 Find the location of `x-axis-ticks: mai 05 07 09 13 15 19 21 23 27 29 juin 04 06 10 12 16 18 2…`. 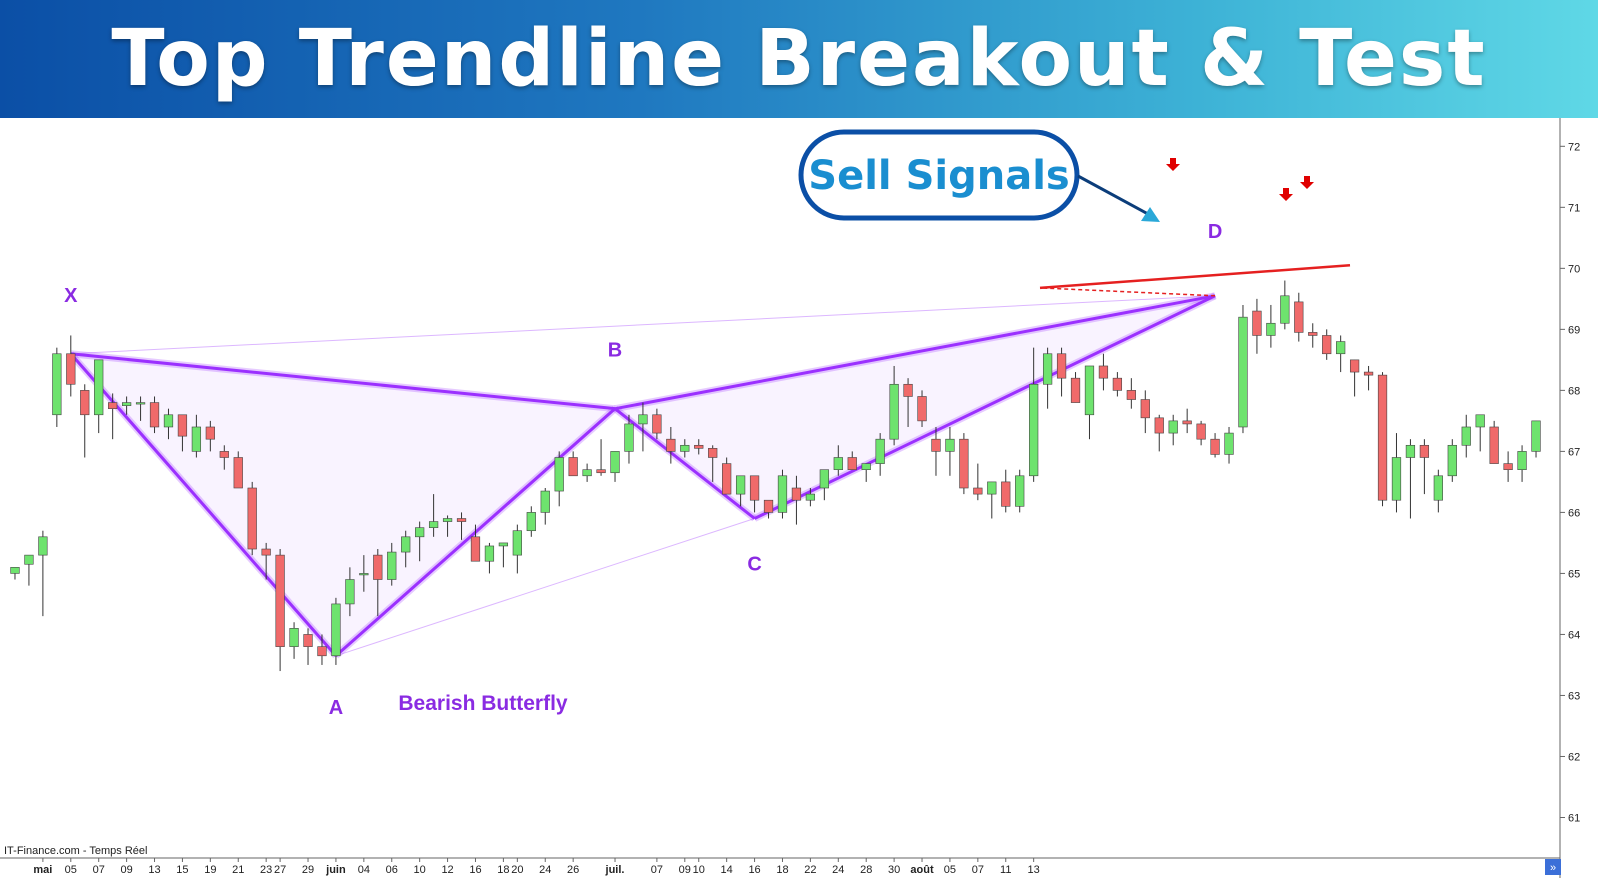

x-axis-ticks: mai 05 07 09 13 15 19 21 23 27 29 juin 04 06 10 12 16 18 2… is located at coordinates (536, 867).